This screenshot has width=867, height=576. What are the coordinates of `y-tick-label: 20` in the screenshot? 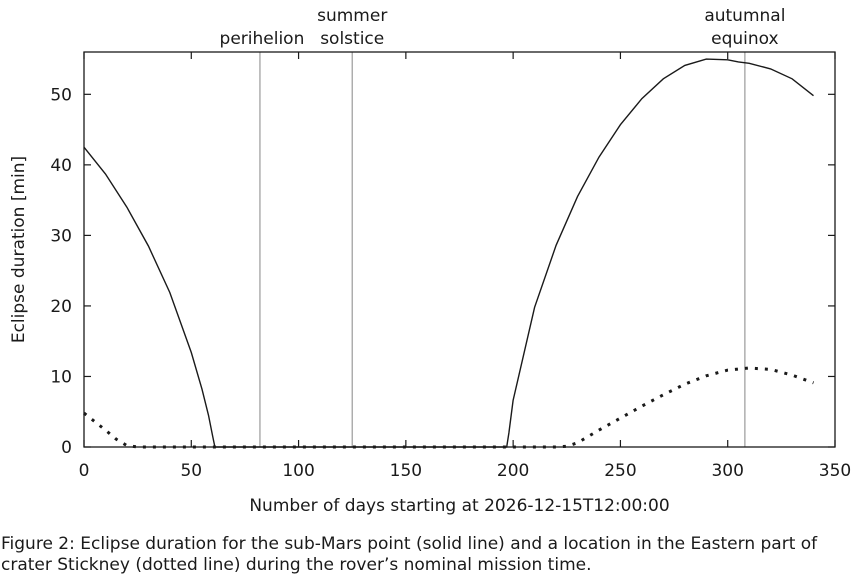 It's located at (61, 307).